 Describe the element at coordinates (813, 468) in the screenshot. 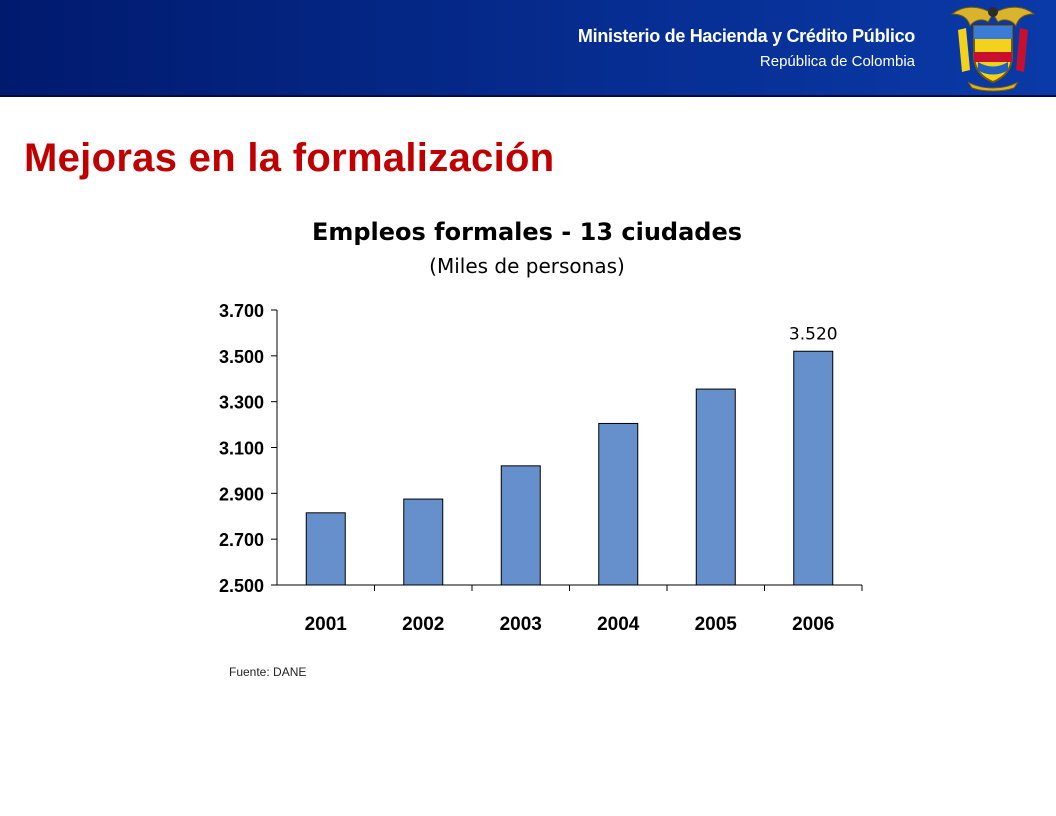

I see `bar-2006` at that location.